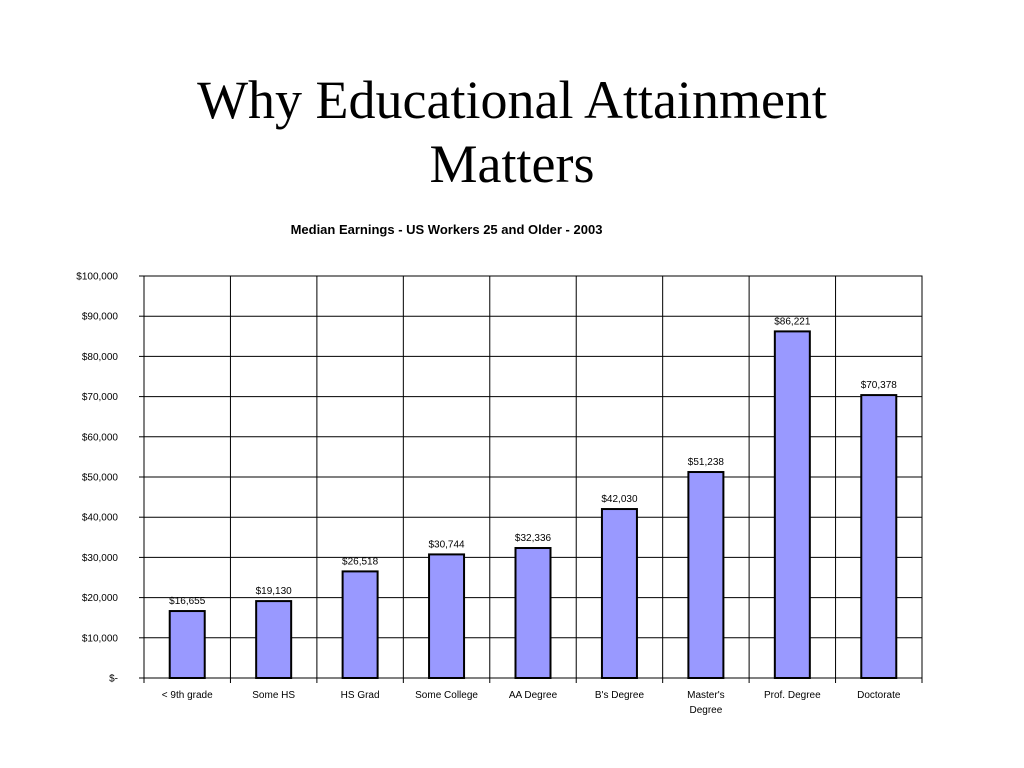  Describe the element at coordinates (100, 638) in the screenshot. I see `y-tick-label: $10,000` at that location.